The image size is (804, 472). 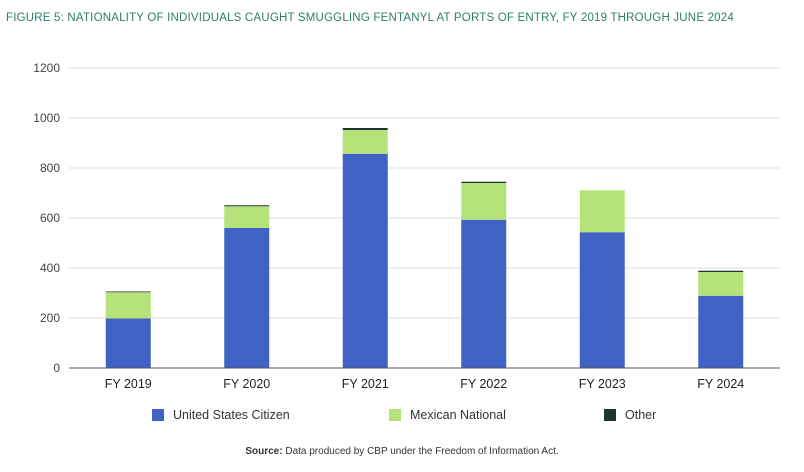 I want to click on bar-fy-2019-other, so click(x=128, y=292).